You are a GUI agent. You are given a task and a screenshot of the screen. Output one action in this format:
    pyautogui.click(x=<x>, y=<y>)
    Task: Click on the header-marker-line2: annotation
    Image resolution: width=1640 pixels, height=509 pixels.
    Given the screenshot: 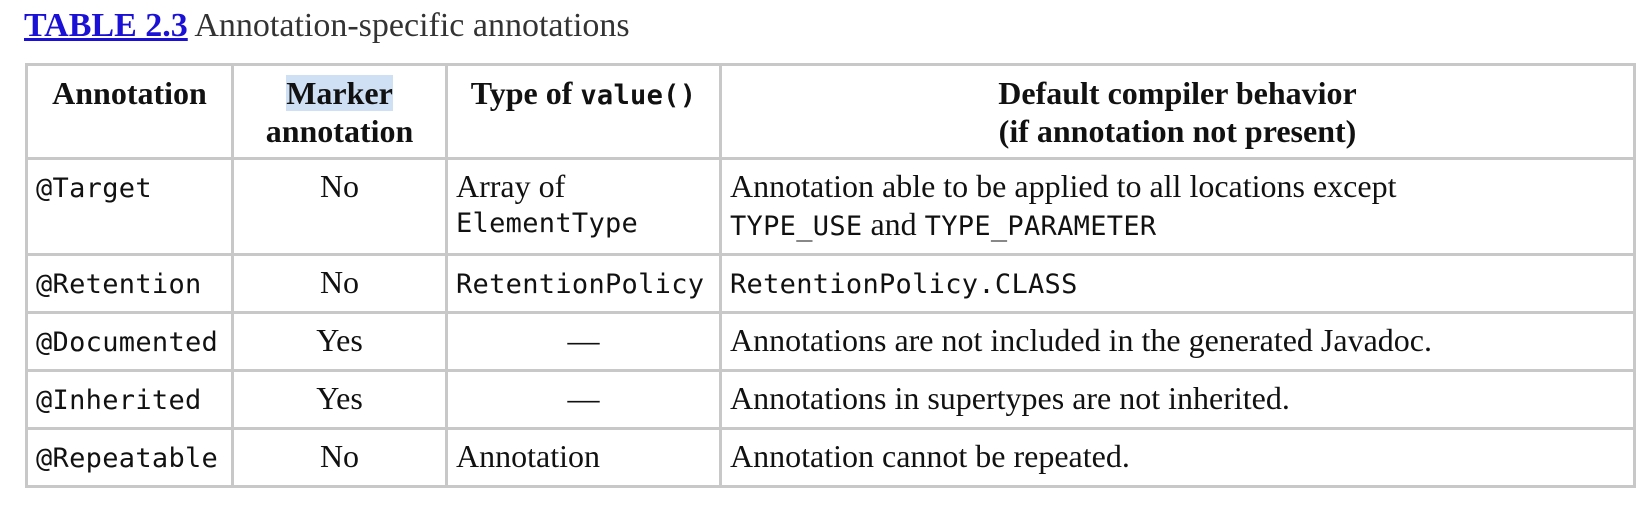 What is the action you would take?
    pyautogui.click(x=339, y=131)
    